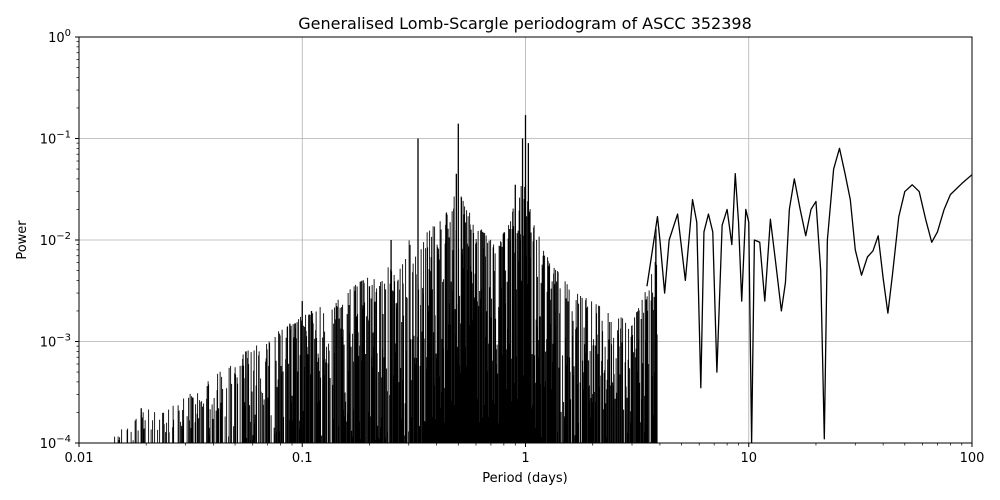  Describe the element at coordinates (55, 139) in the screenshot. I see `y-tick-label: 10⁻¹` at that location.